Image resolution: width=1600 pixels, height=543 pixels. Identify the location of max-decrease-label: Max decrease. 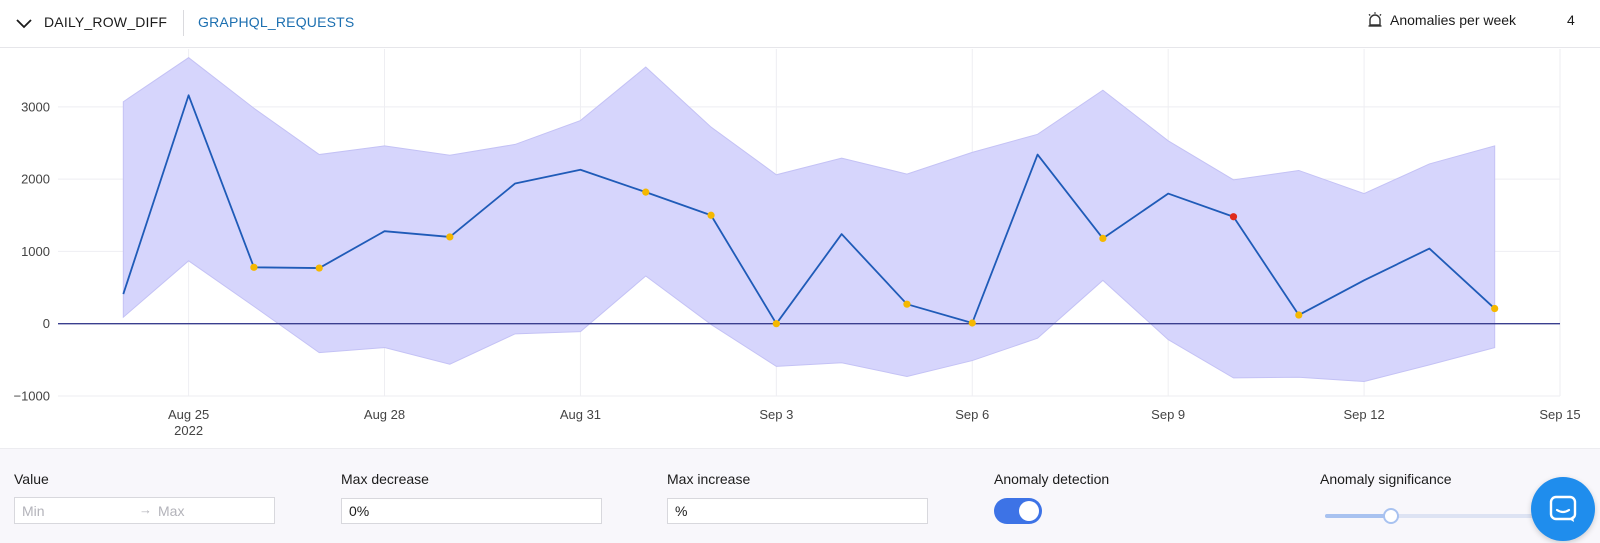
(385, 479).